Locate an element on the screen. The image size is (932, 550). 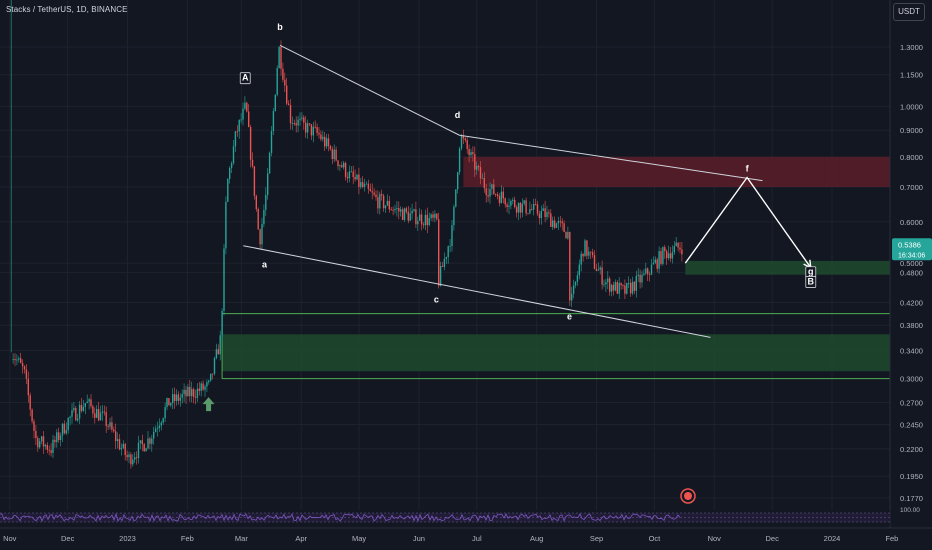
currency-button: USDT is located at coordinates (909, 12).